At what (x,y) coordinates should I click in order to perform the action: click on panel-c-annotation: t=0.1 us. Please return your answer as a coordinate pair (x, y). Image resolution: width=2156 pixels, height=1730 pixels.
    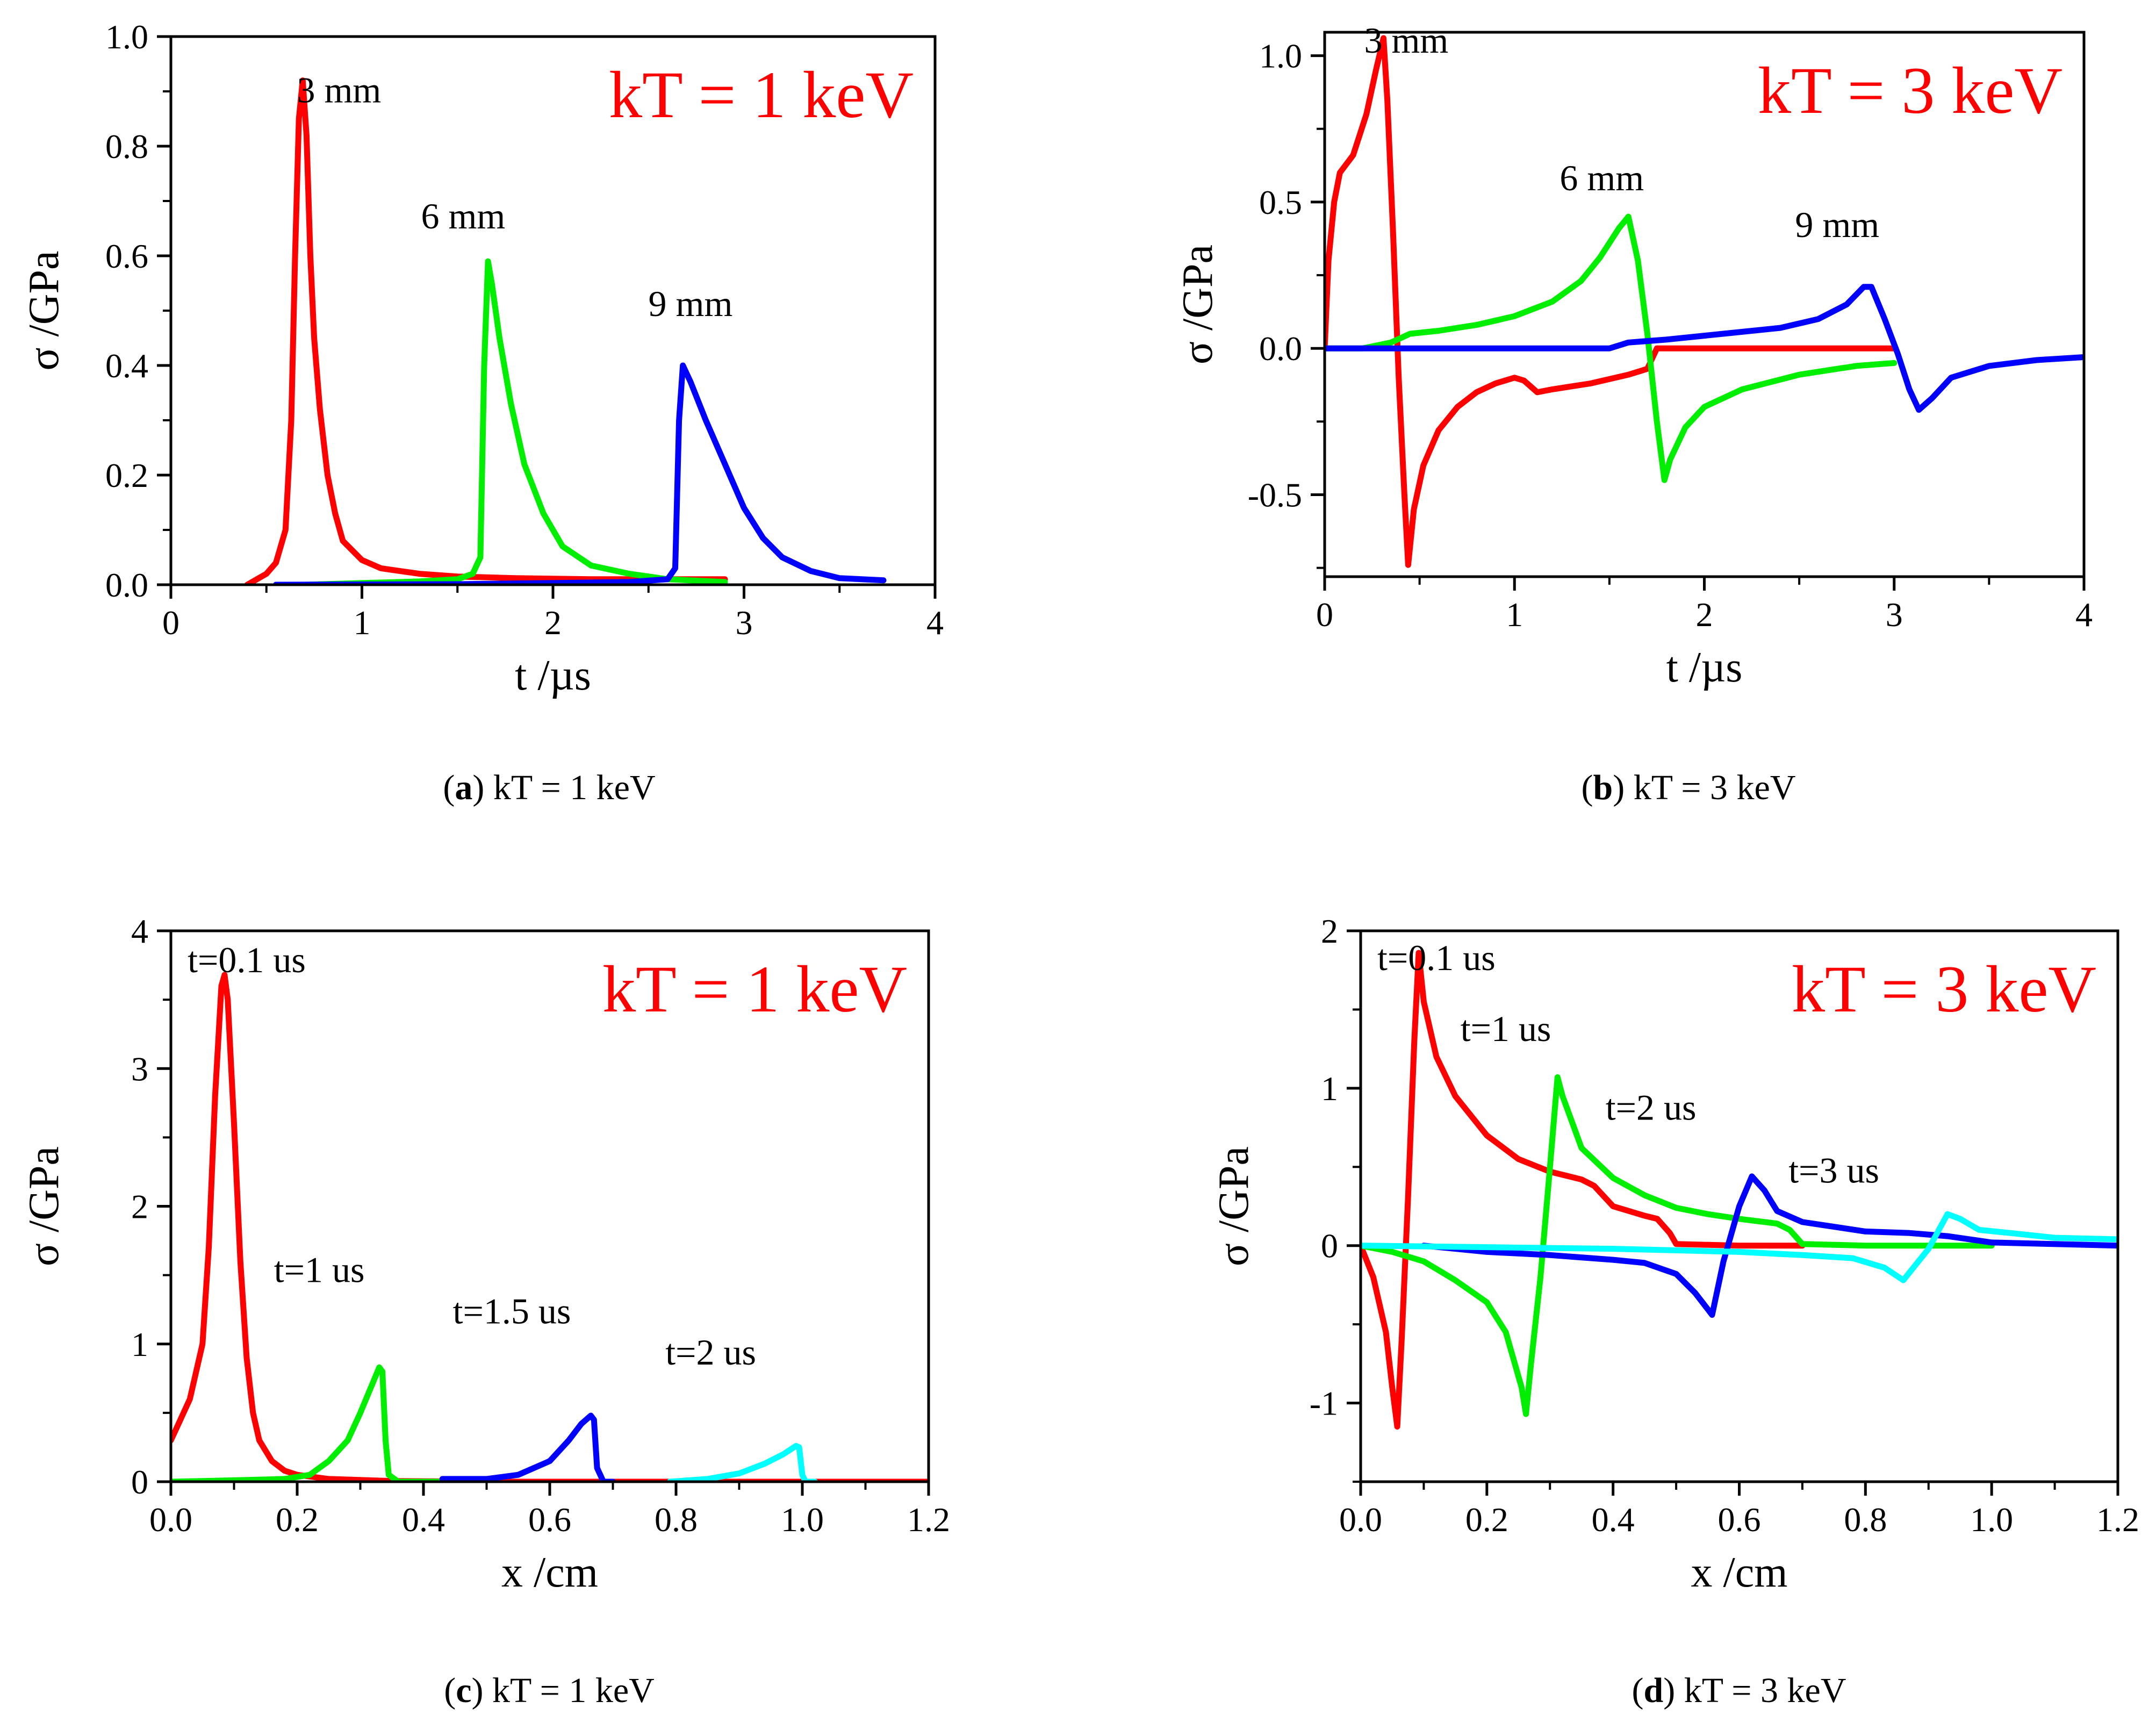
    Looking at the image, I should click on (247, 959).